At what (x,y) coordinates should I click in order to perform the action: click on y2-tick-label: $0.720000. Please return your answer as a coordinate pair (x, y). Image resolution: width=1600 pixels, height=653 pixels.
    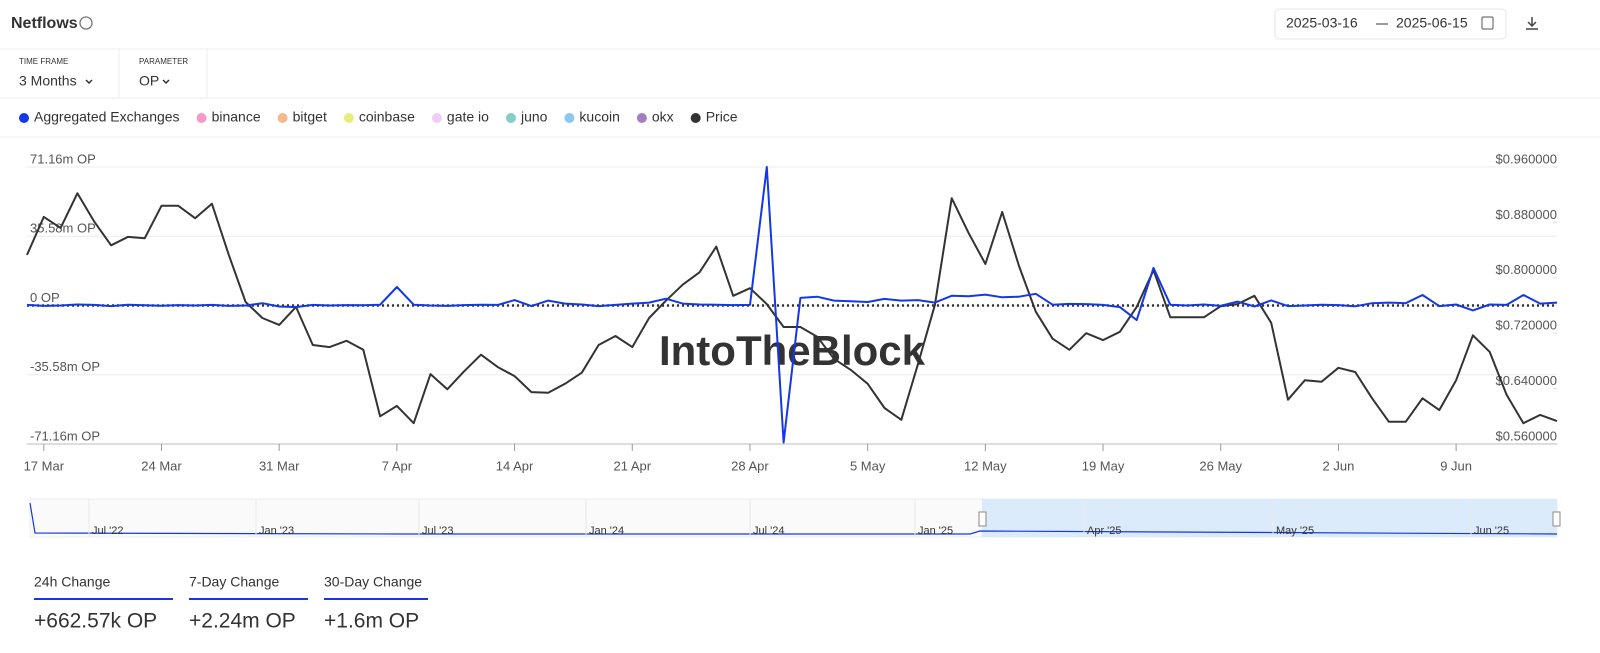
    Looking at the image, I should click on (1526, 325).